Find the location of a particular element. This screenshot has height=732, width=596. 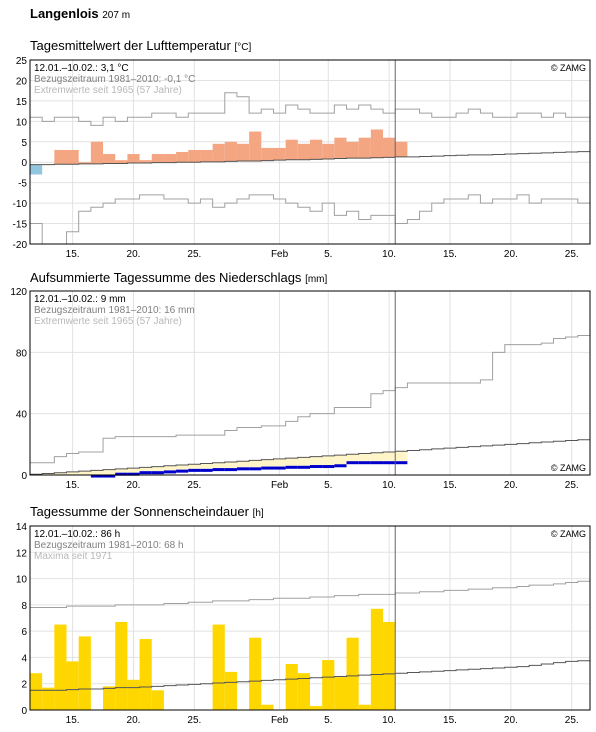

sun-x-tick-label: 20. is located at coordinates (511, 720).